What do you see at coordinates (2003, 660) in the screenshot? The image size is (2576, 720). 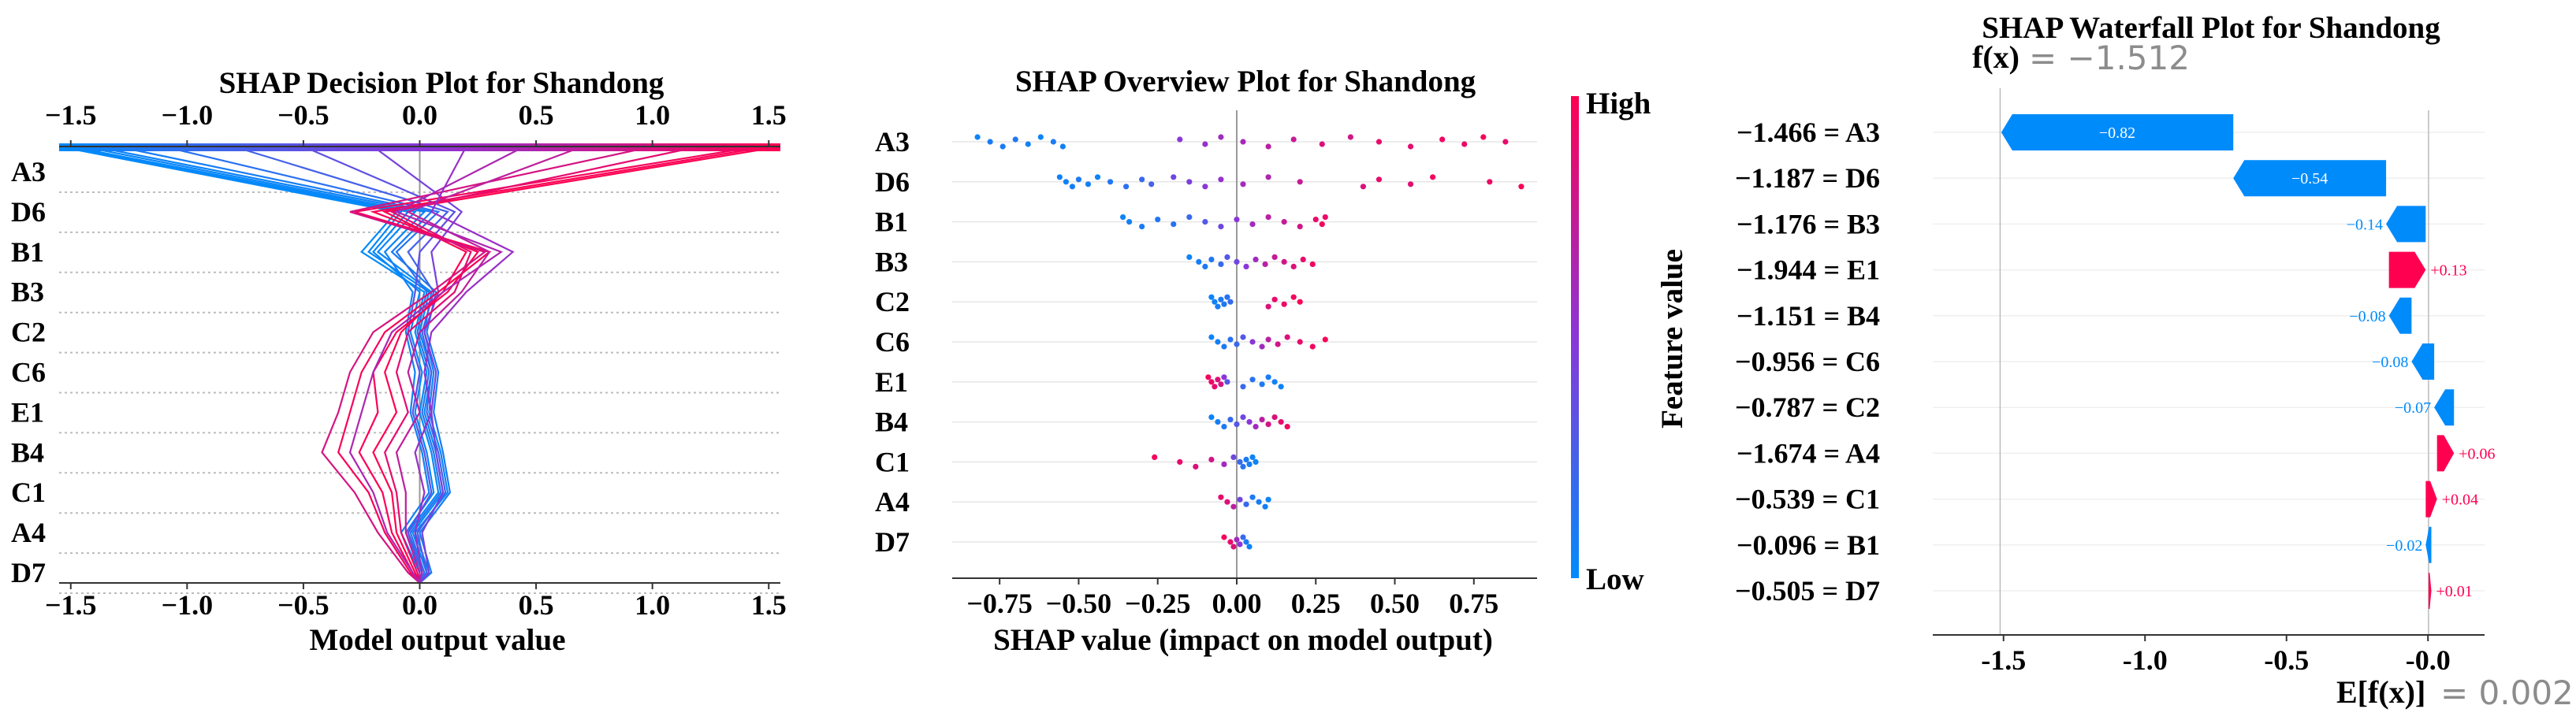 I see `waterfall-tick-label: -1.5` at bounding box center [2003, 660].